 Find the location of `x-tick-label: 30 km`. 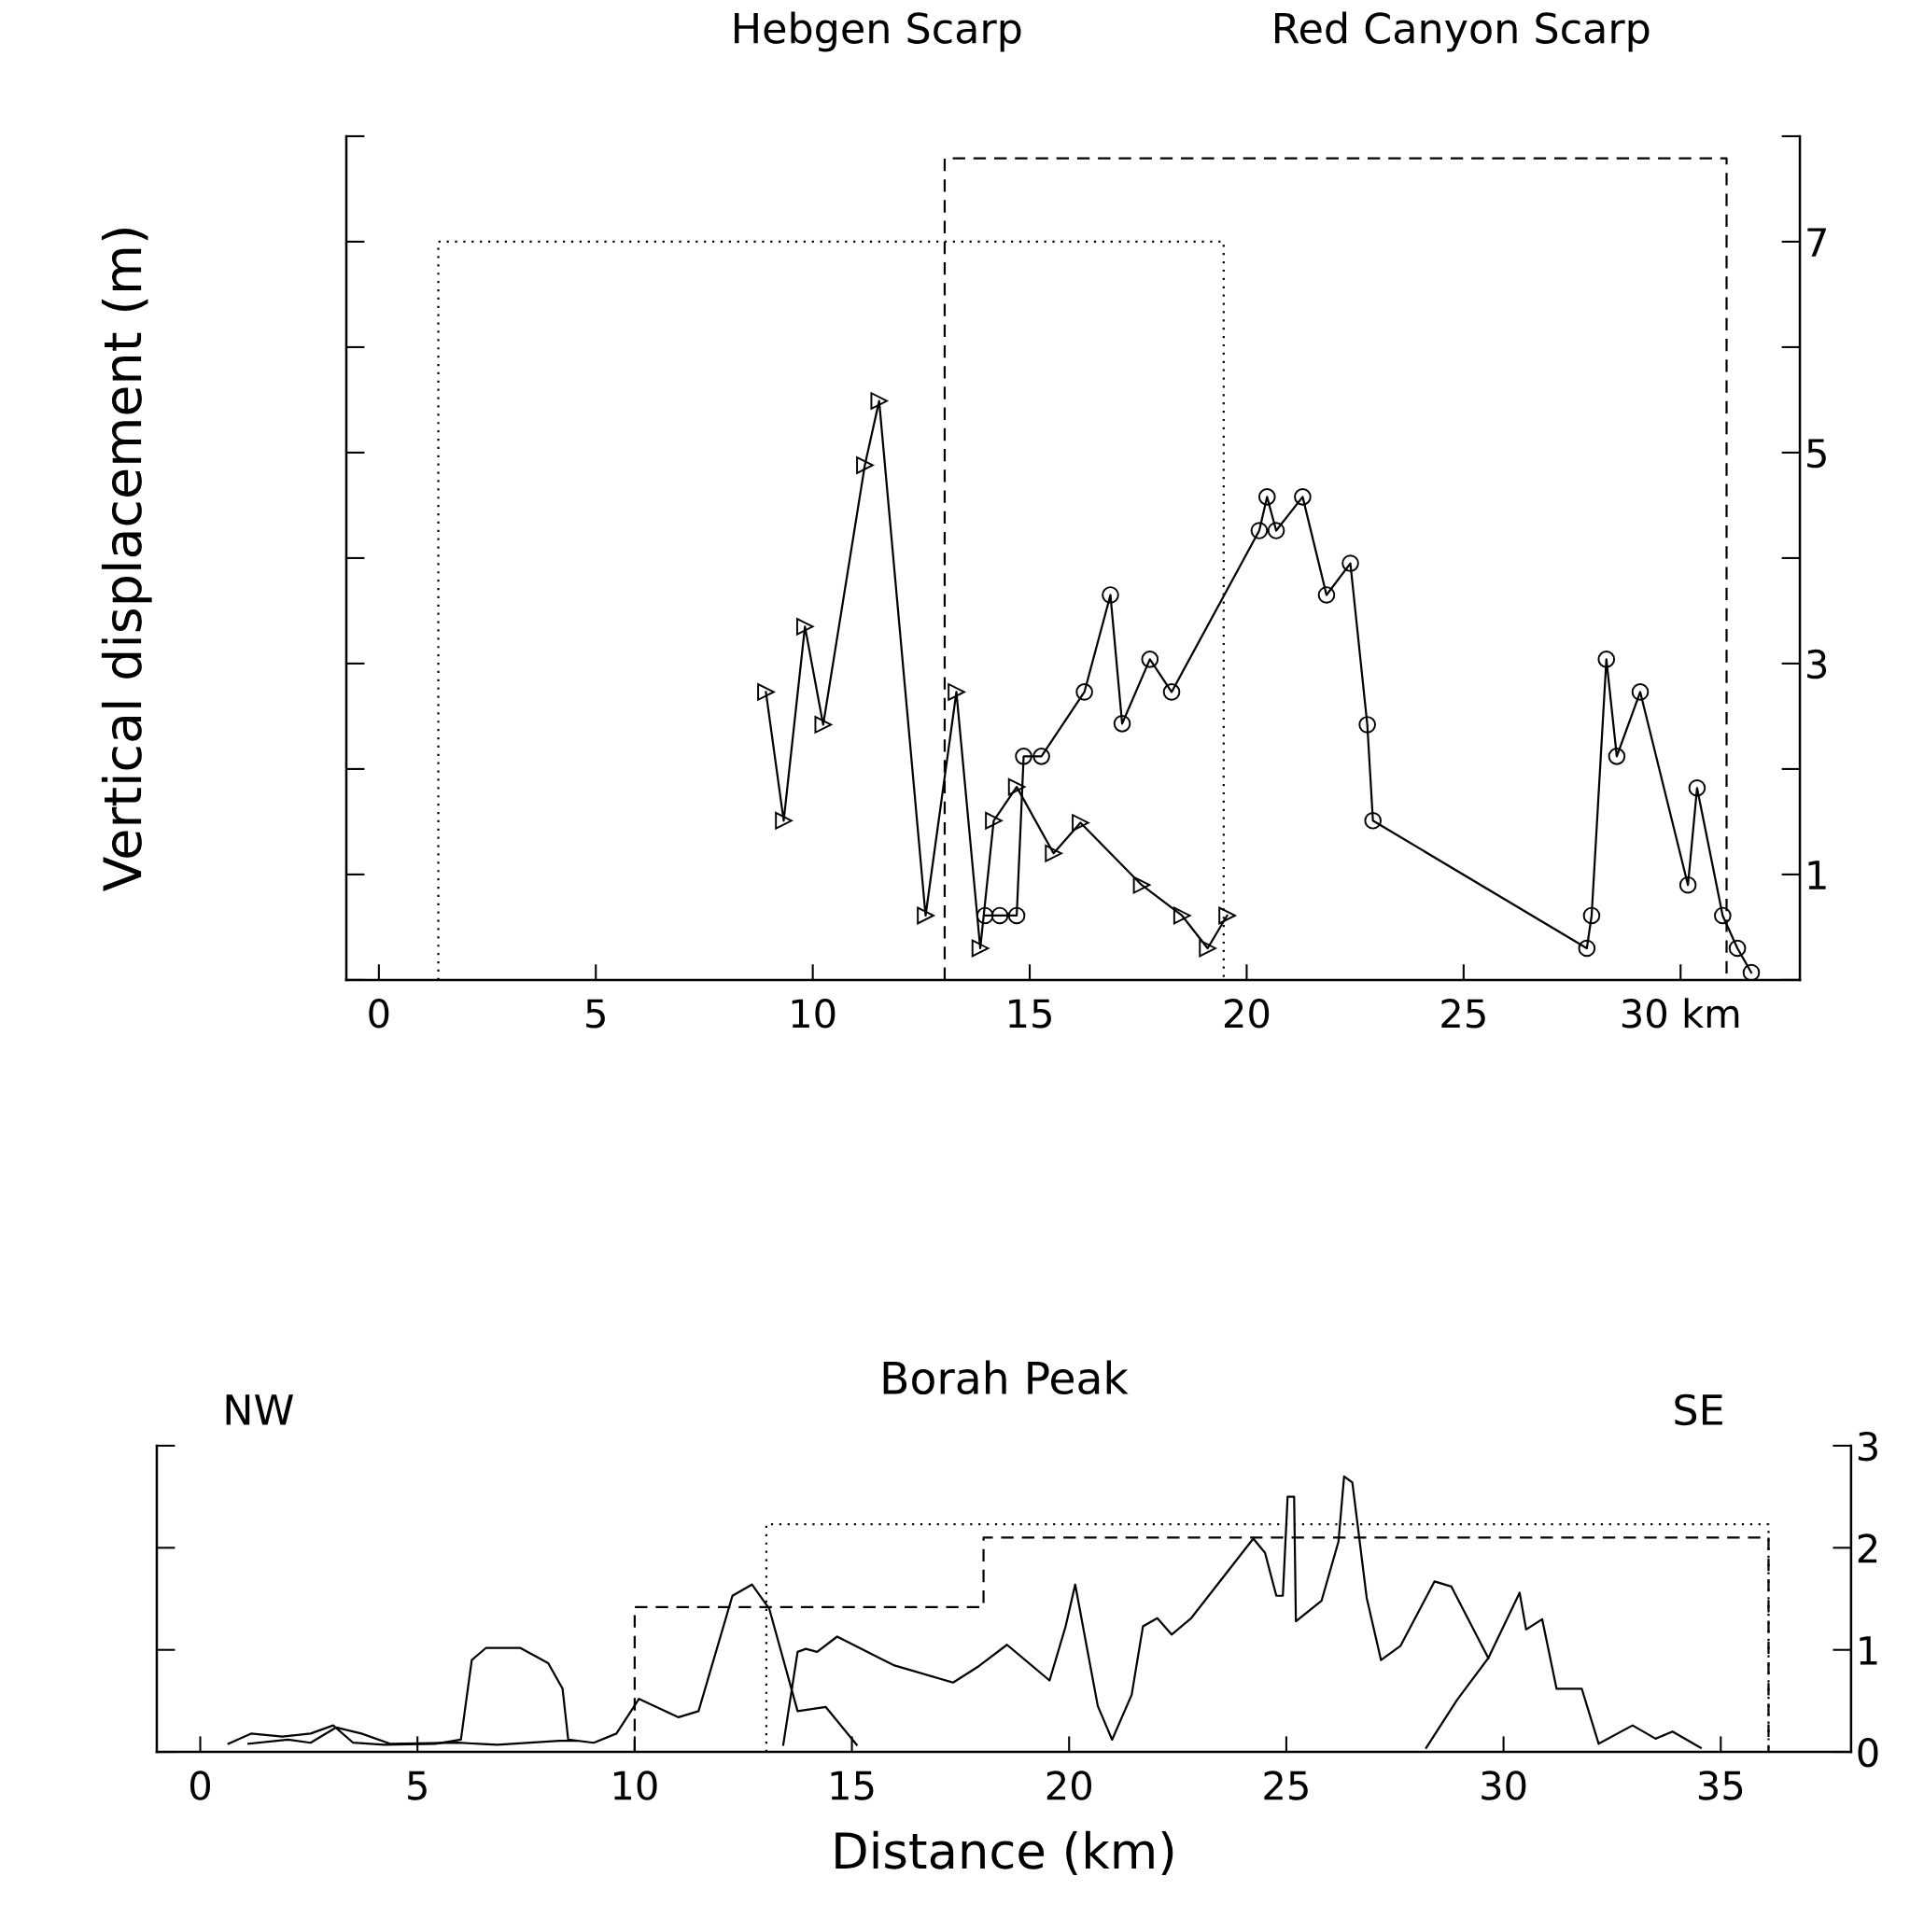

x-tick-label: 30 km is located at coordinates (1681, 1013).